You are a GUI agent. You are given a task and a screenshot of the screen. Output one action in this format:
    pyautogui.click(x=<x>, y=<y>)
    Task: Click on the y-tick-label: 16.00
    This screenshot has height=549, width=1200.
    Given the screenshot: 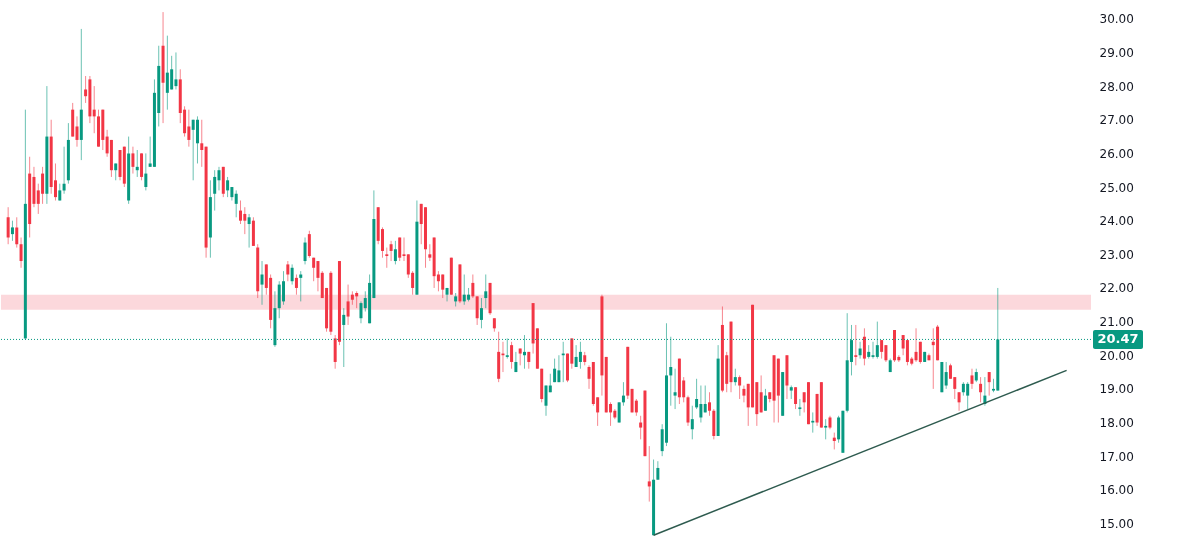 What is the action you would take?
    pyautogui.click(x=1116, y=490)
    